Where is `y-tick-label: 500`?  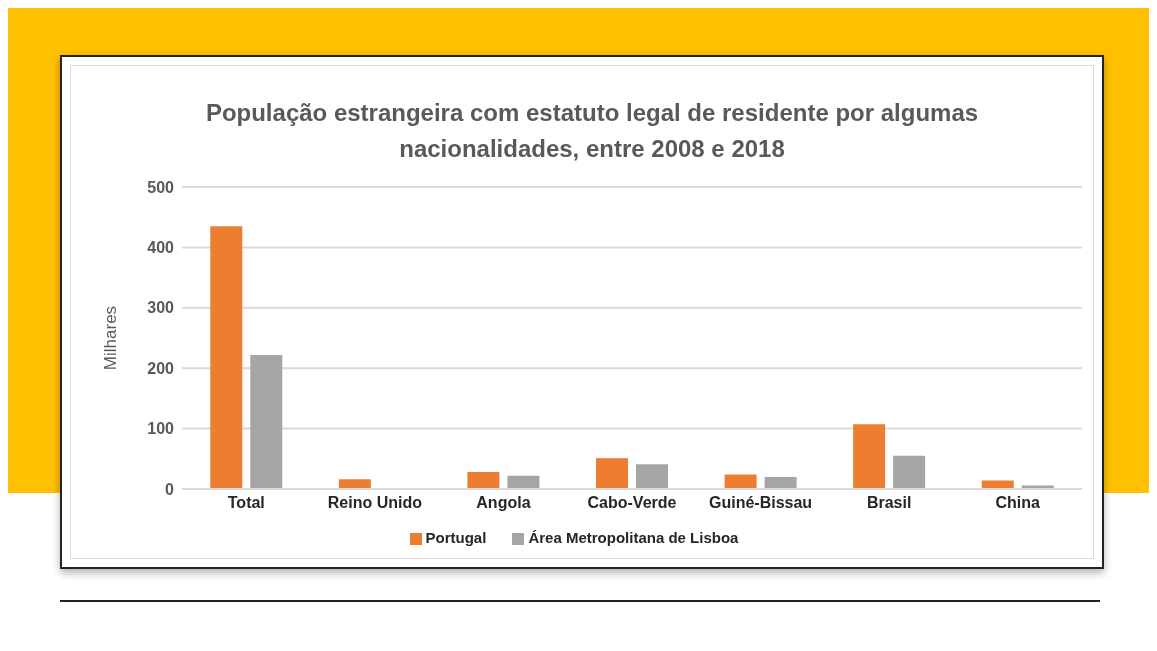
y-tick-label: 500 is located at coordinates (161, 187).